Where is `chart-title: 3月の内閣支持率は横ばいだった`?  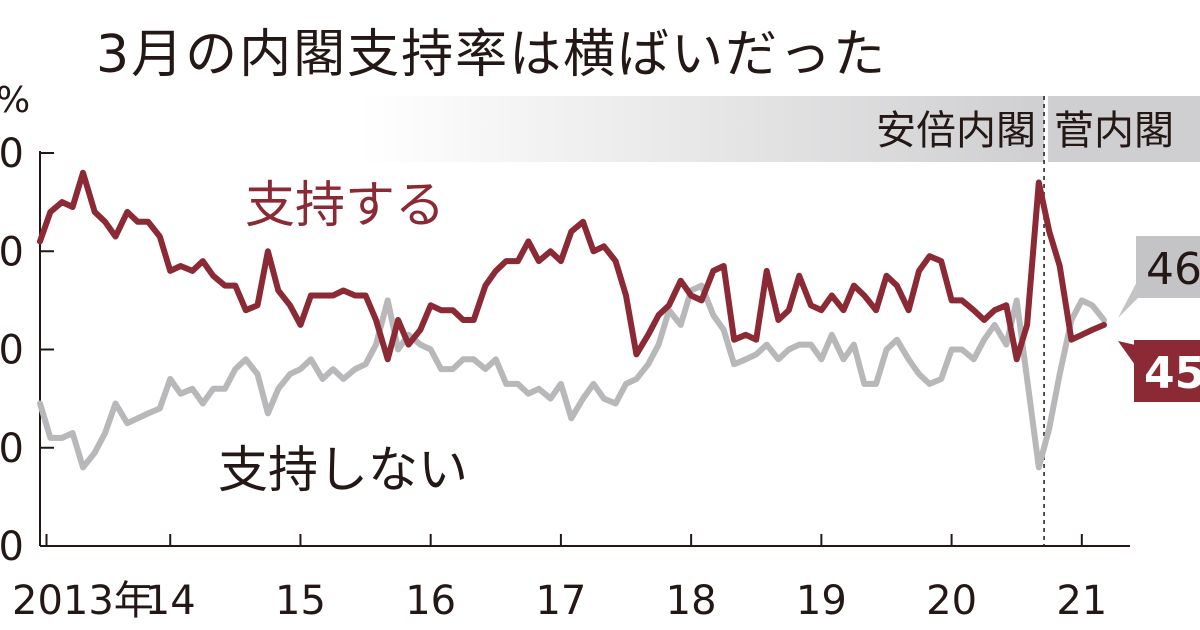
chart-title: 3月の内閣支持率は横ばいだった is located at coordinates (492, 55).